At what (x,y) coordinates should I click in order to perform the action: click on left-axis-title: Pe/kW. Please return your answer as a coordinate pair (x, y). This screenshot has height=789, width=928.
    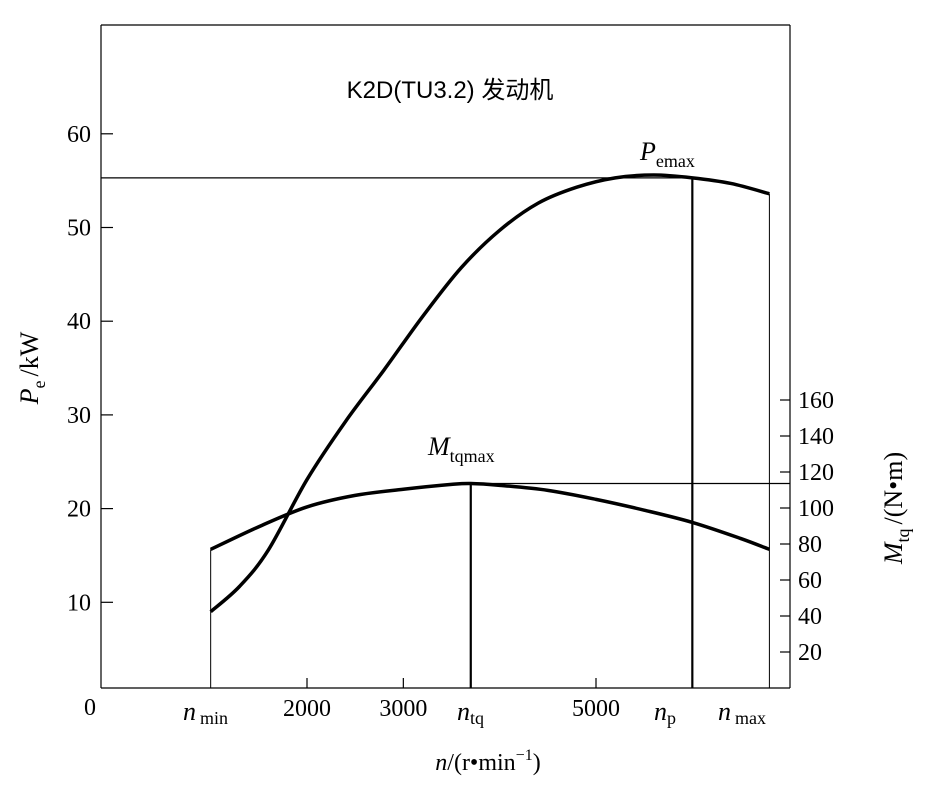
    Looking at the image, I should click on (32, 368).